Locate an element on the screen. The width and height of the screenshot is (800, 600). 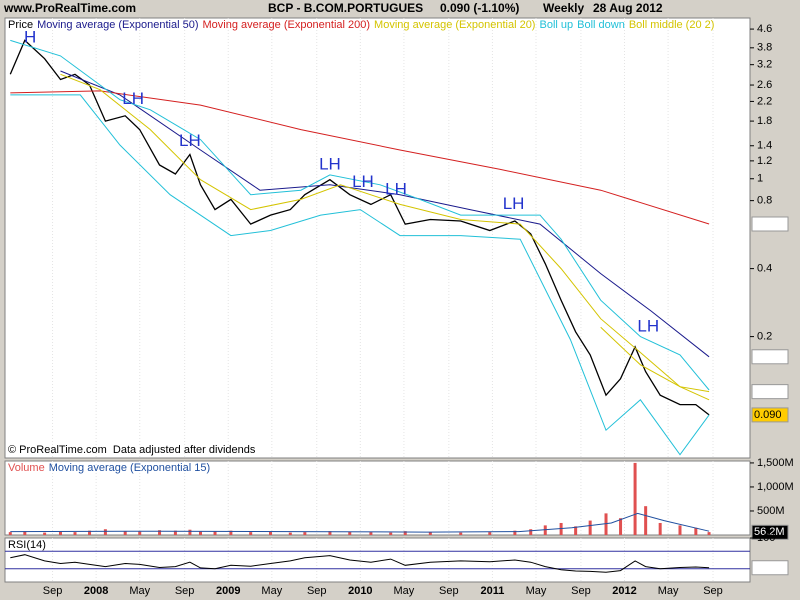
legend-entry: Moving average (Exponential 20) is located at coordinates (454, 25).